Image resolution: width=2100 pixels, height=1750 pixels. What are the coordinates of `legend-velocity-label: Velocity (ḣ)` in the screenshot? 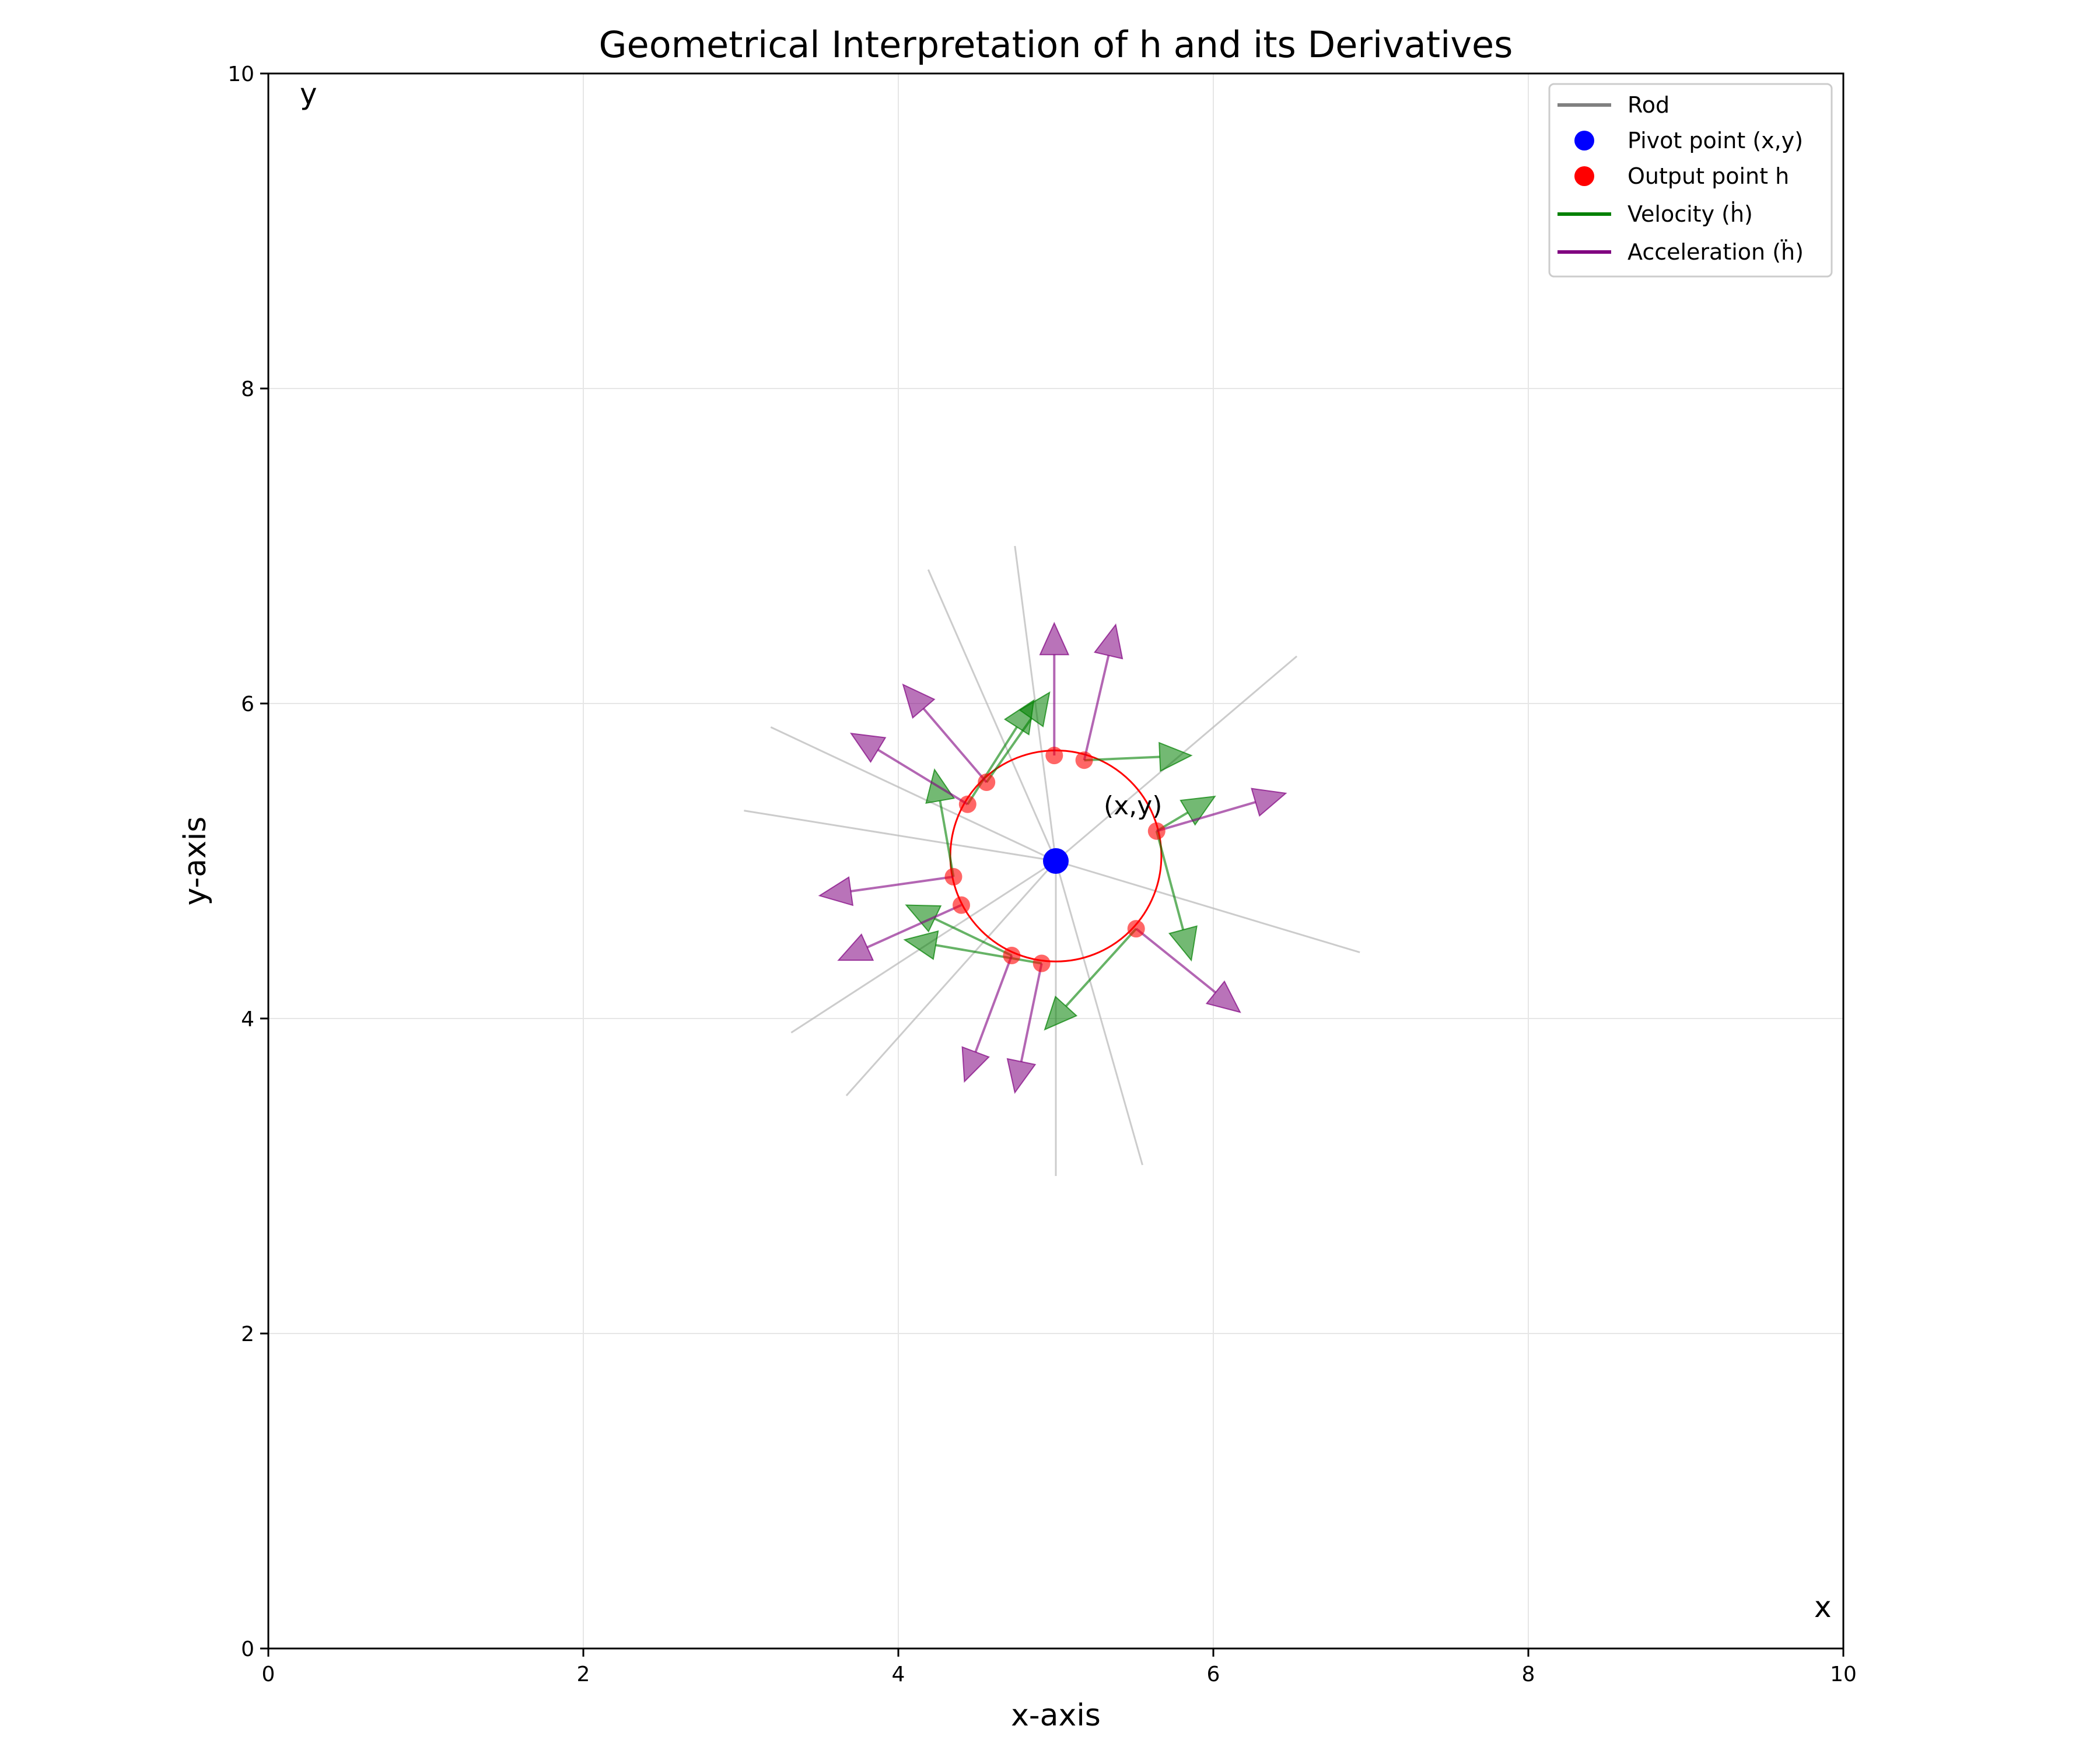 It's located at (1690, 214).